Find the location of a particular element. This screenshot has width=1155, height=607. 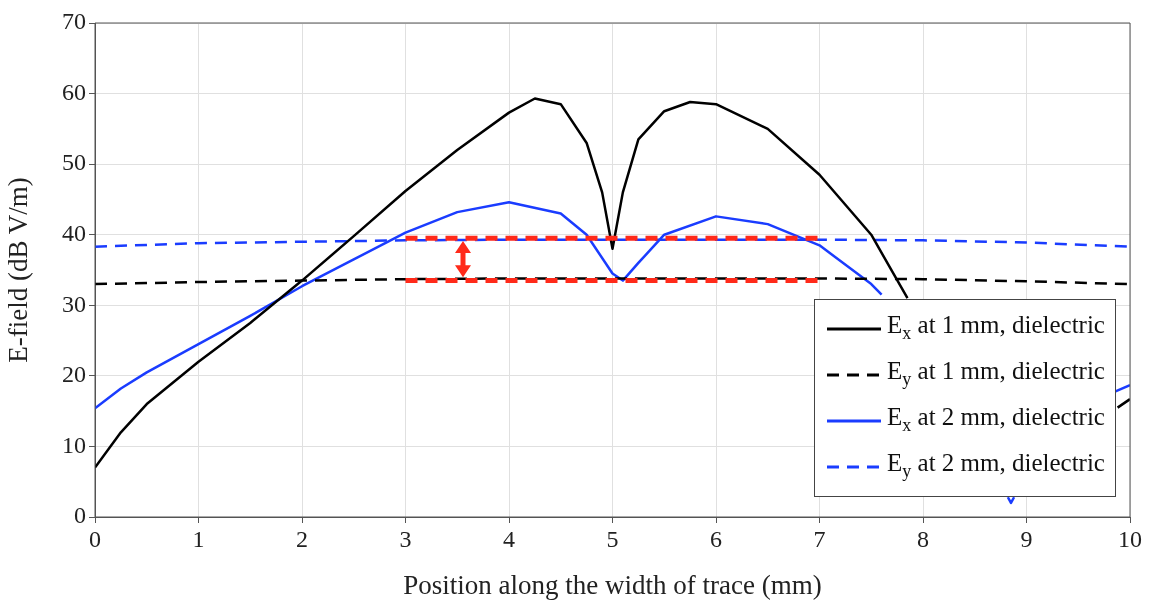

x-tick-label: 7 is located at coordinates (819, 538).